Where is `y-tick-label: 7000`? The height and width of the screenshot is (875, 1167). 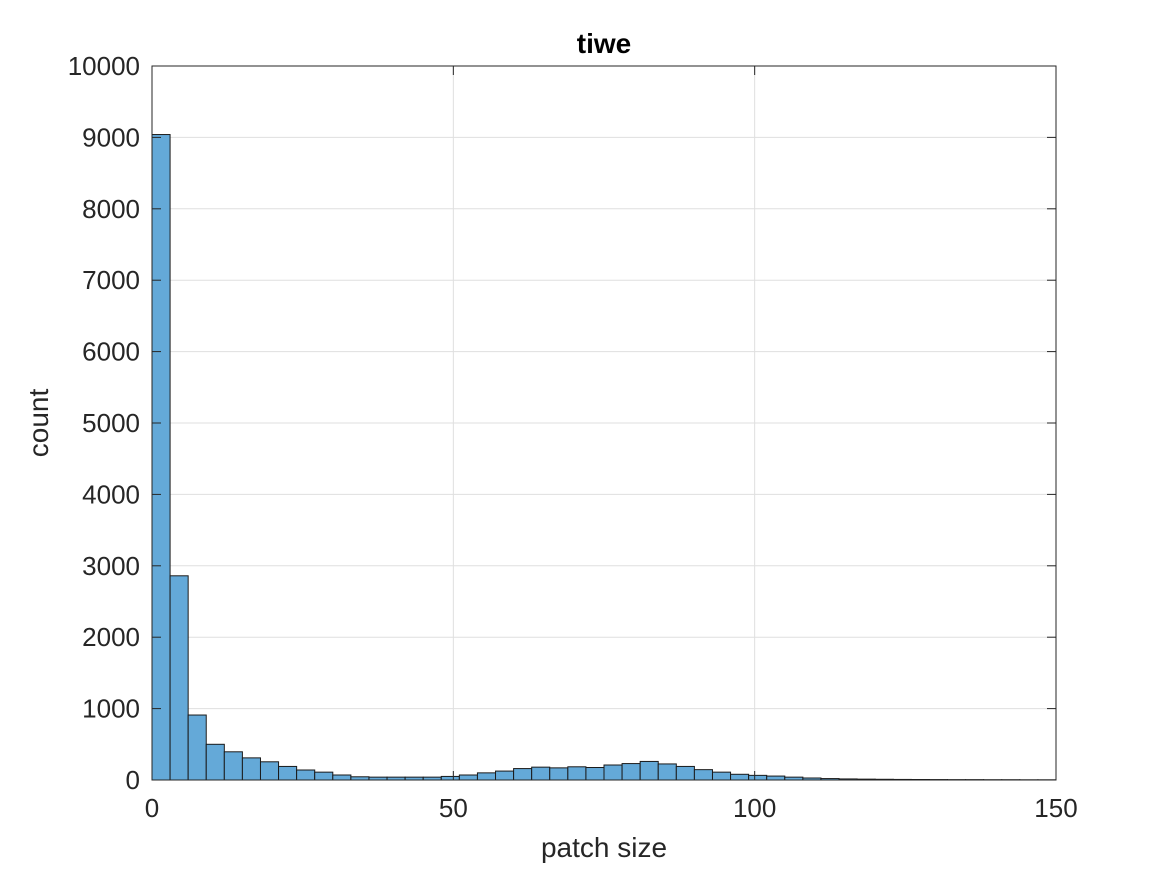
y-tick-label: 7000 is located at coordinates (111, 280).